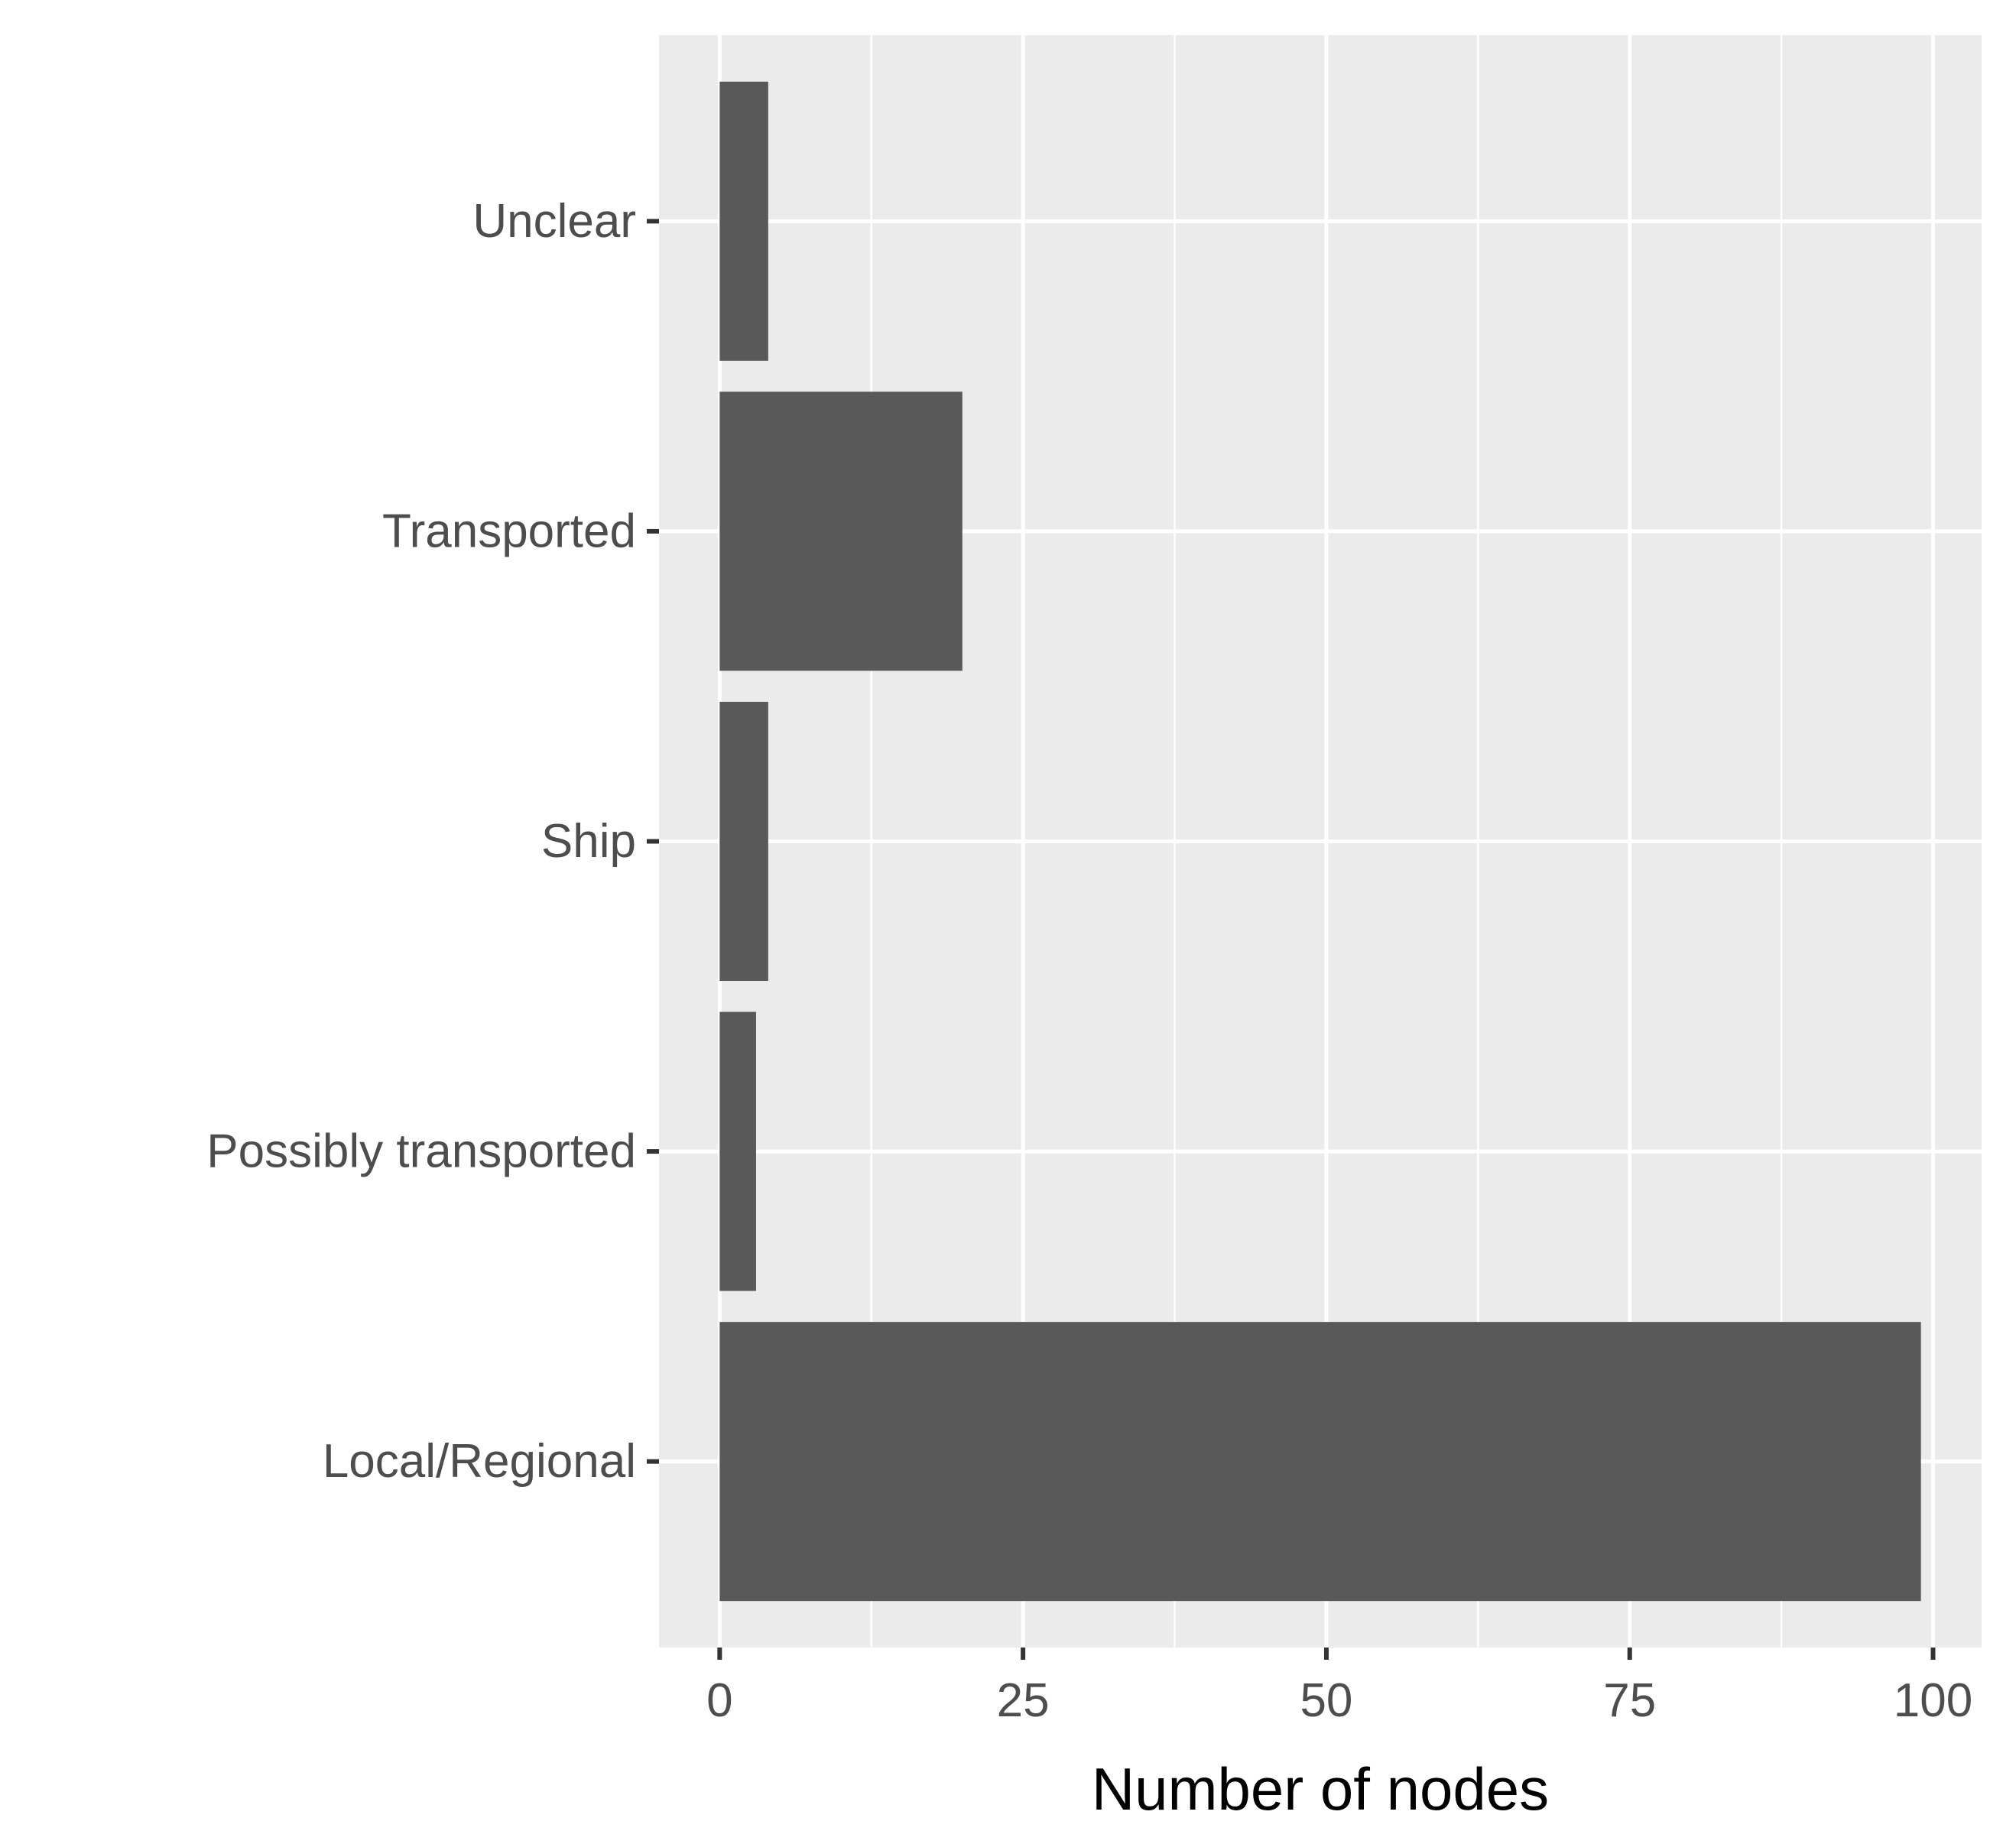  I want to click on bar-local-regional, so click(1320, 1462).